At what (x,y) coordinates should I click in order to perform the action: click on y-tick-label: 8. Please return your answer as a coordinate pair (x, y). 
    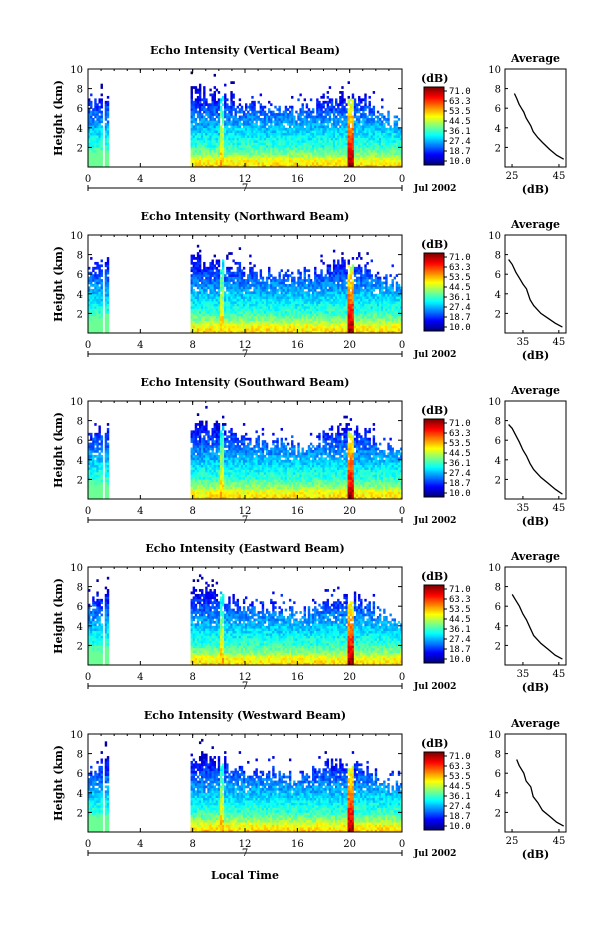
    Looking at the image, I should click on (80, 422).